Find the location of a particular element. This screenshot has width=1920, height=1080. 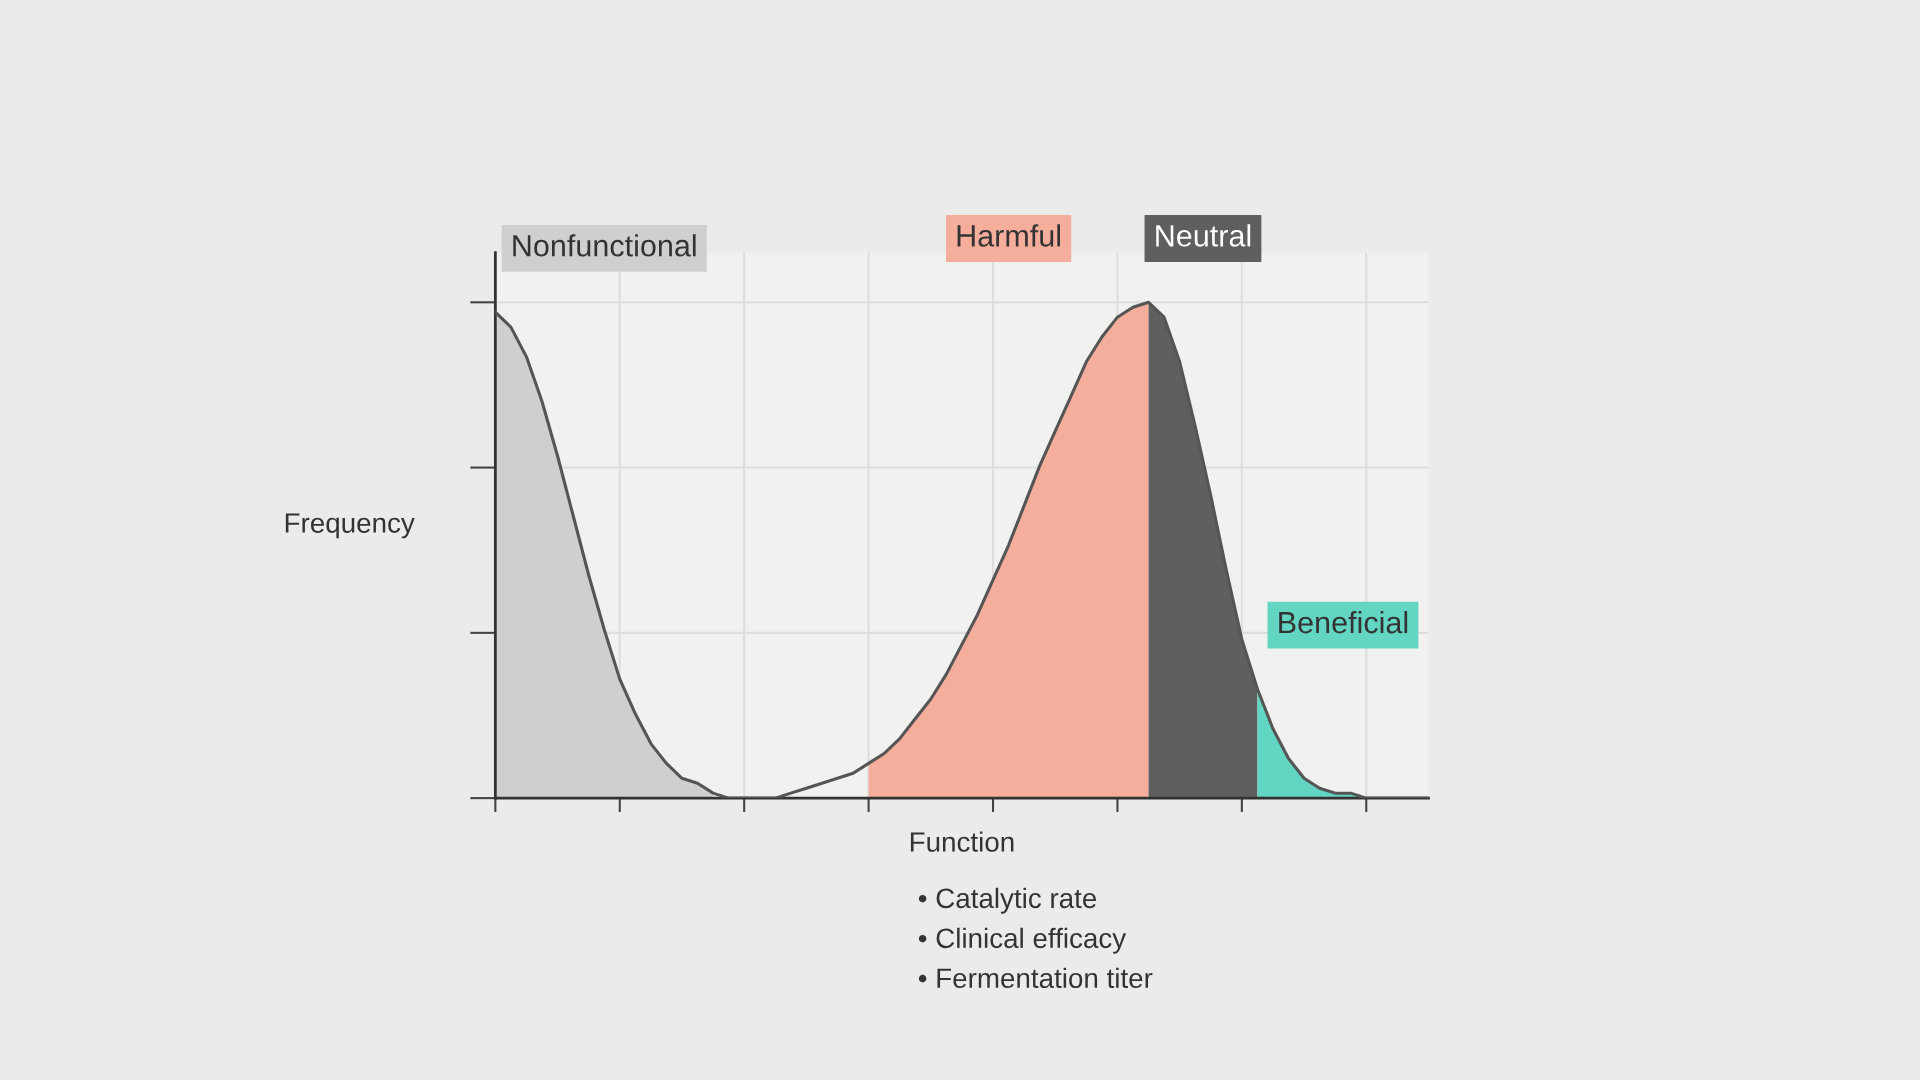

text: • Catalytic rate is located at coordinates (1007, 900).